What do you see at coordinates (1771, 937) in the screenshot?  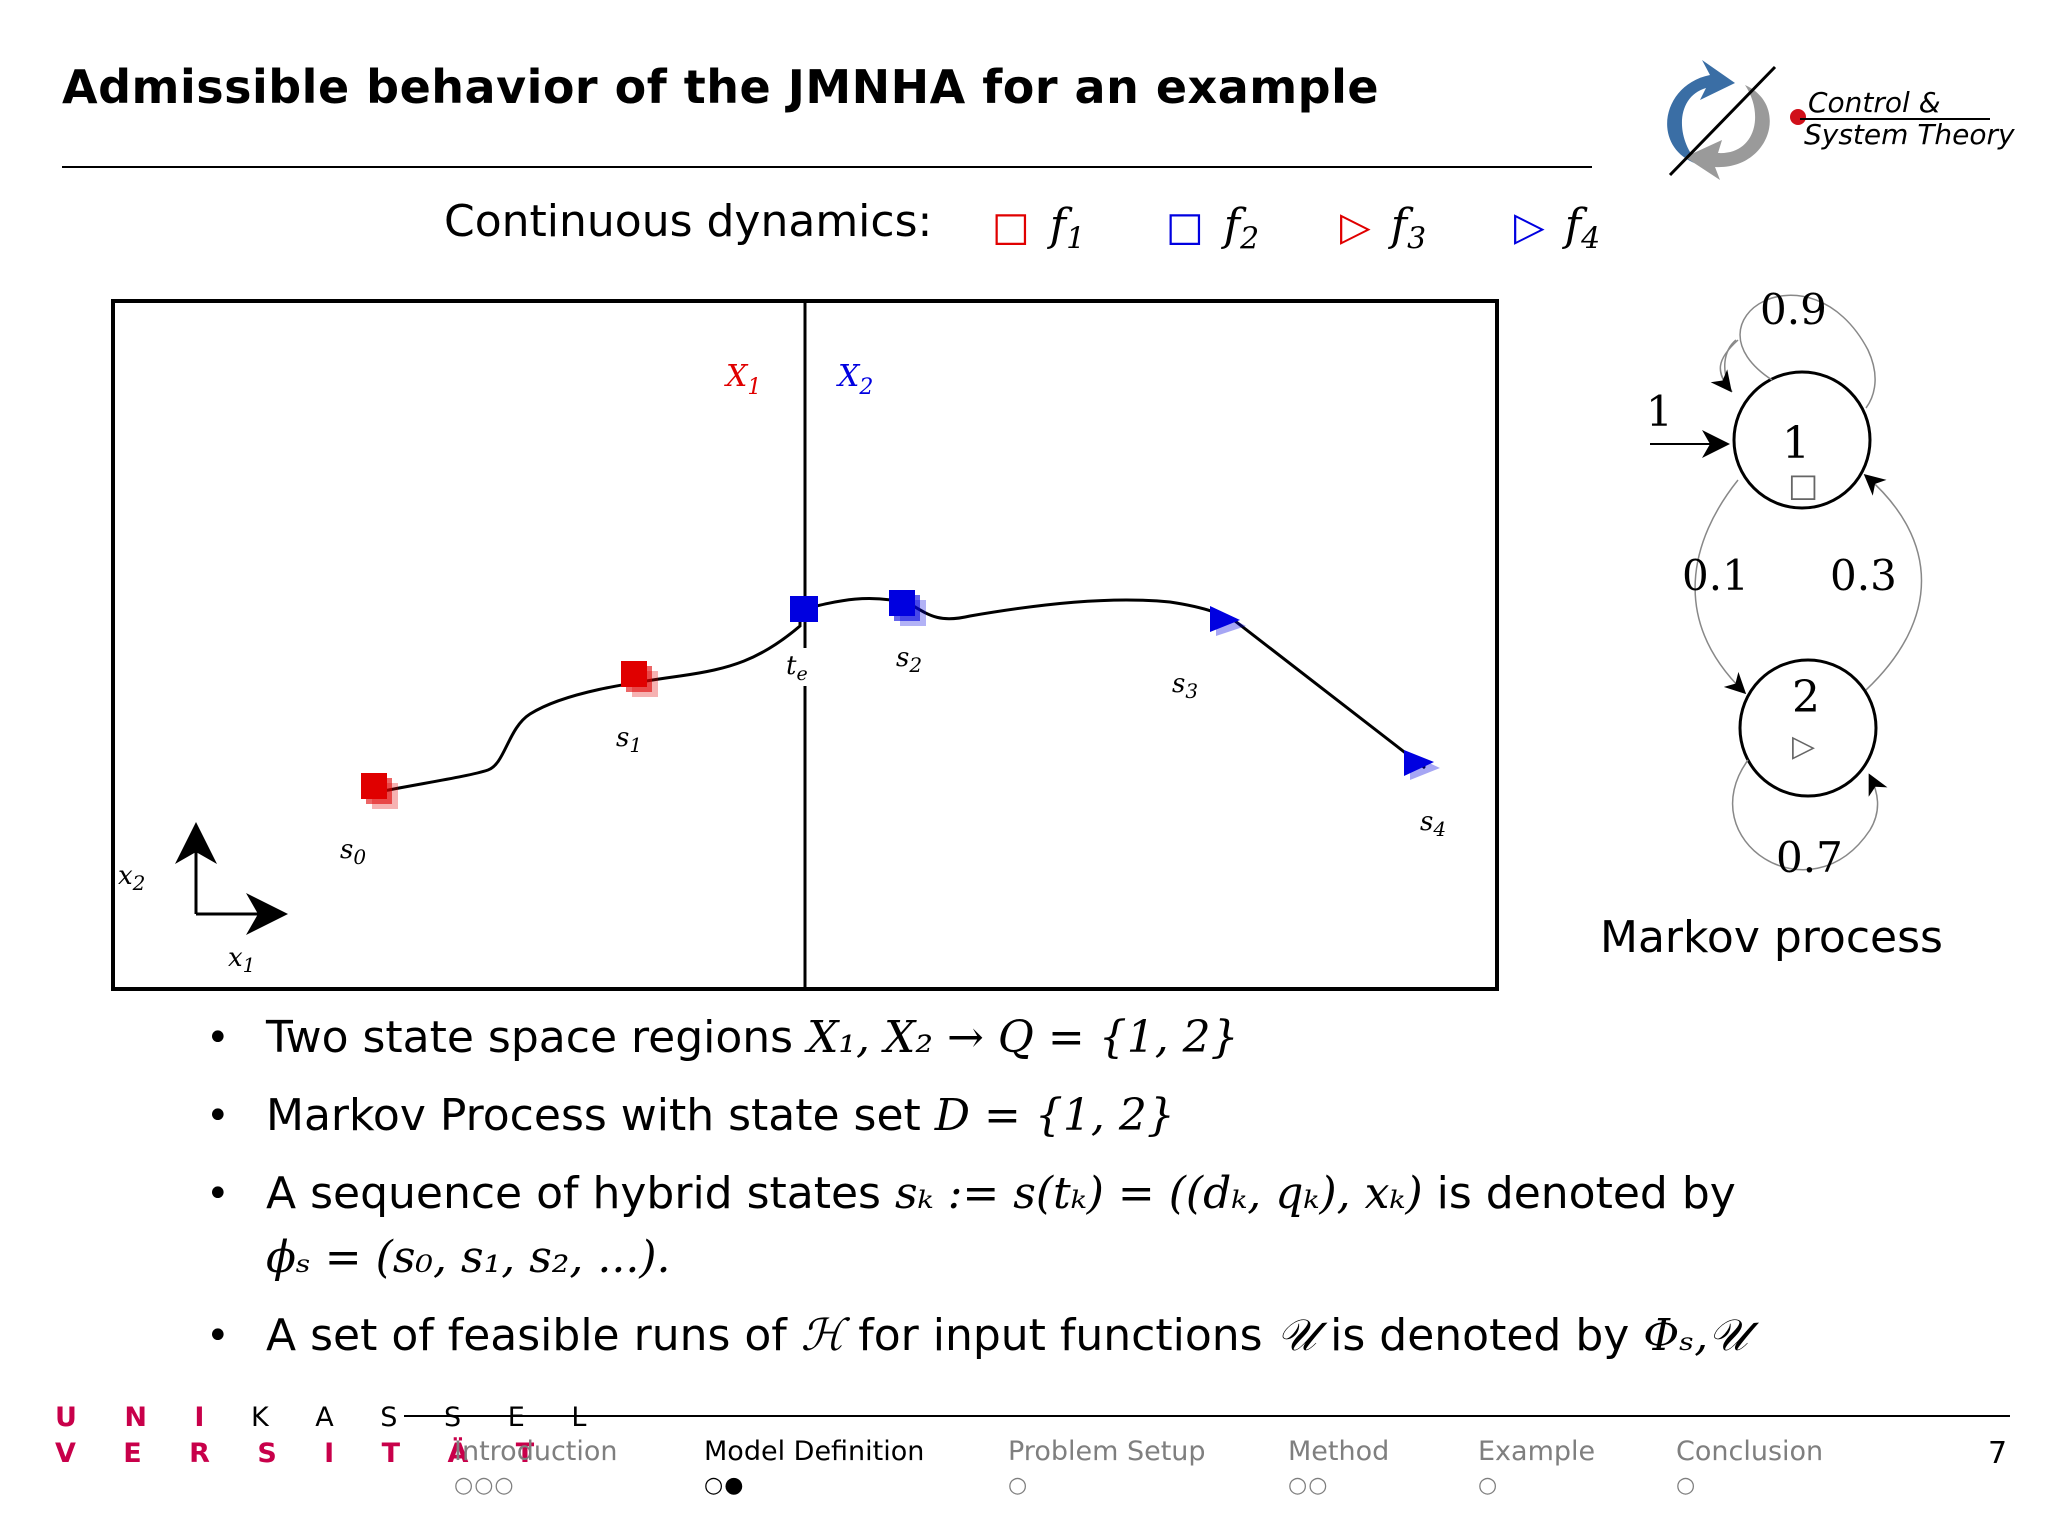 I see `markov-caption: Markov process` at bounding box center [1771, 937].